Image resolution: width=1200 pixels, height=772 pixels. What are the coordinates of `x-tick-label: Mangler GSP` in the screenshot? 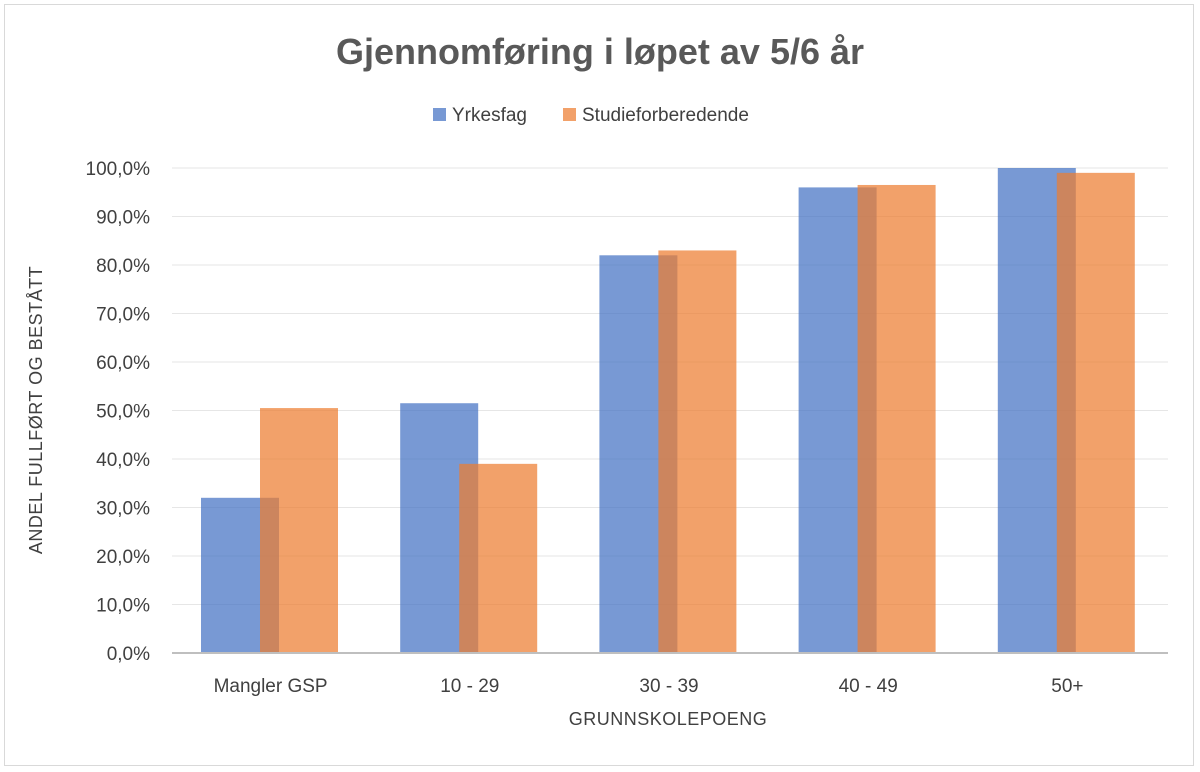 It's located at (271, 686).